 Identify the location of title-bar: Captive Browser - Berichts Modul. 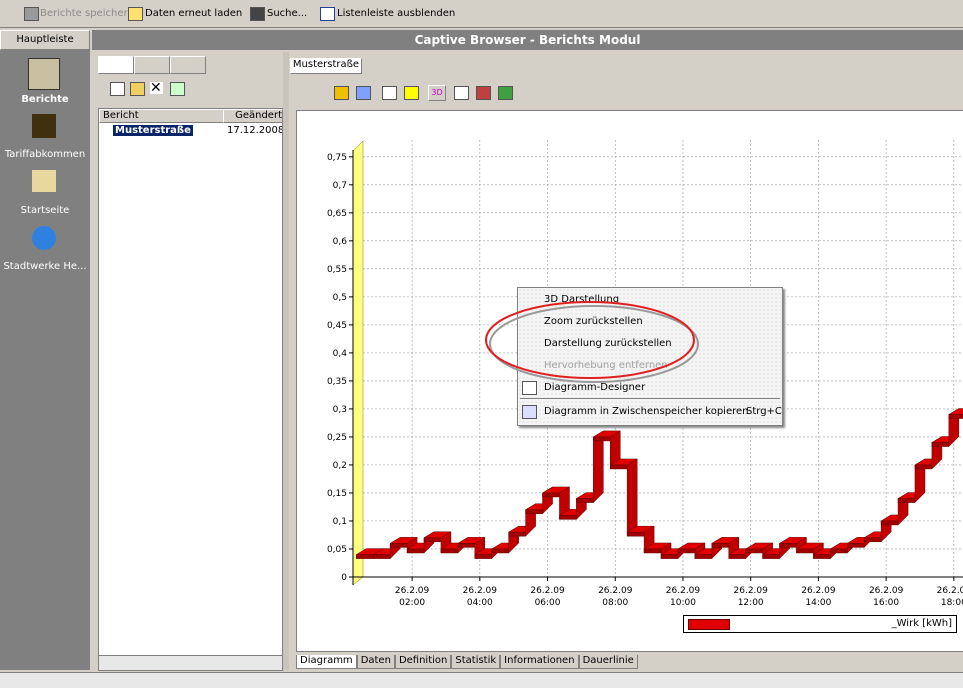
(527, 40).